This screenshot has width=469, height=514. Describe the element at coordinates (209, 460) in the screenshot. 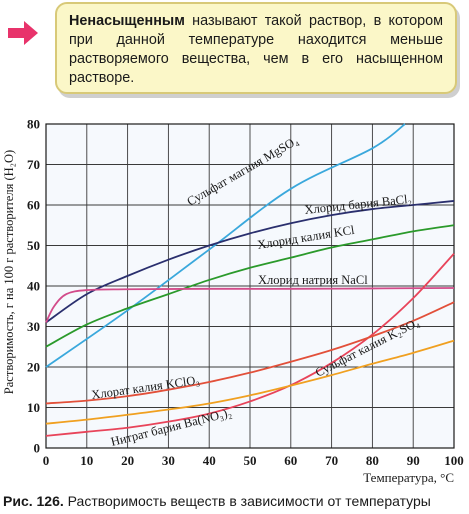

I see `x-tick-label: 40` at that location.